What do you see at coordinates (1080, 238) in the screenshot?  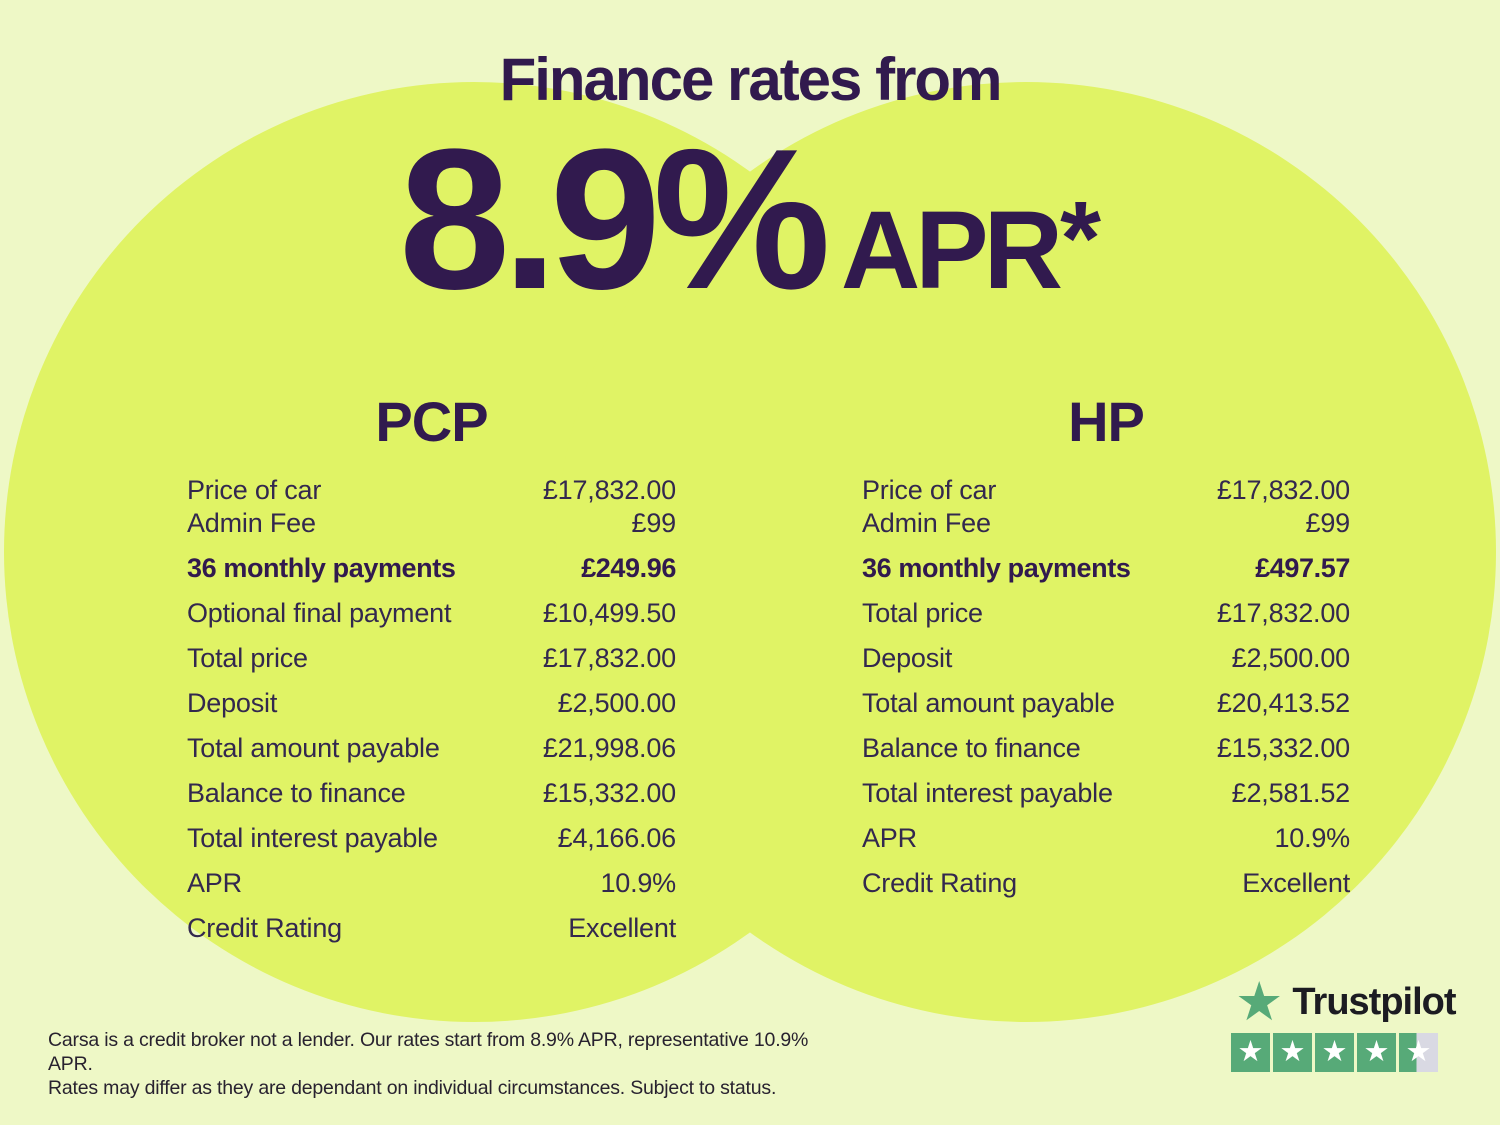 I see `hero-footnote-asterisk: *` at bounding box center [1080, 238].